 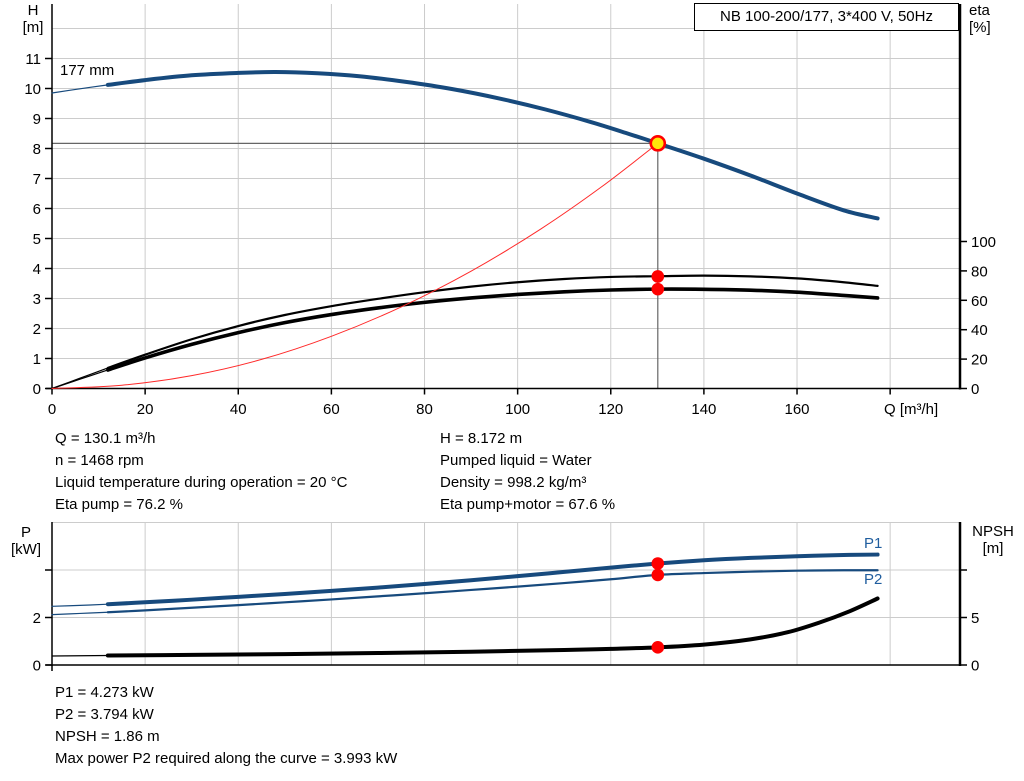 I want to click on h-axis-label-line2: [m], so click(x=33, y=27).